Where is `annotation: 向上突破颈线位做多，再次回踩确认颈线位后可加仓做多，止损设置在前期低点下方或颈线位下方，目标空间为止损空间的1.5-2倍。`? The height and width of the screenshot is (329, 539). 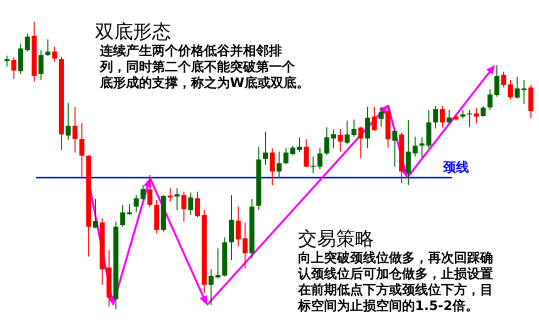 annotation: 向上突破颈线位做多，再次回踩确认颈线位后可加仓做多，止损设置在前期低点下方或颈线位下方，目标空间为止损空间的1.5-2倍。 is located at coordinates (395, 282).